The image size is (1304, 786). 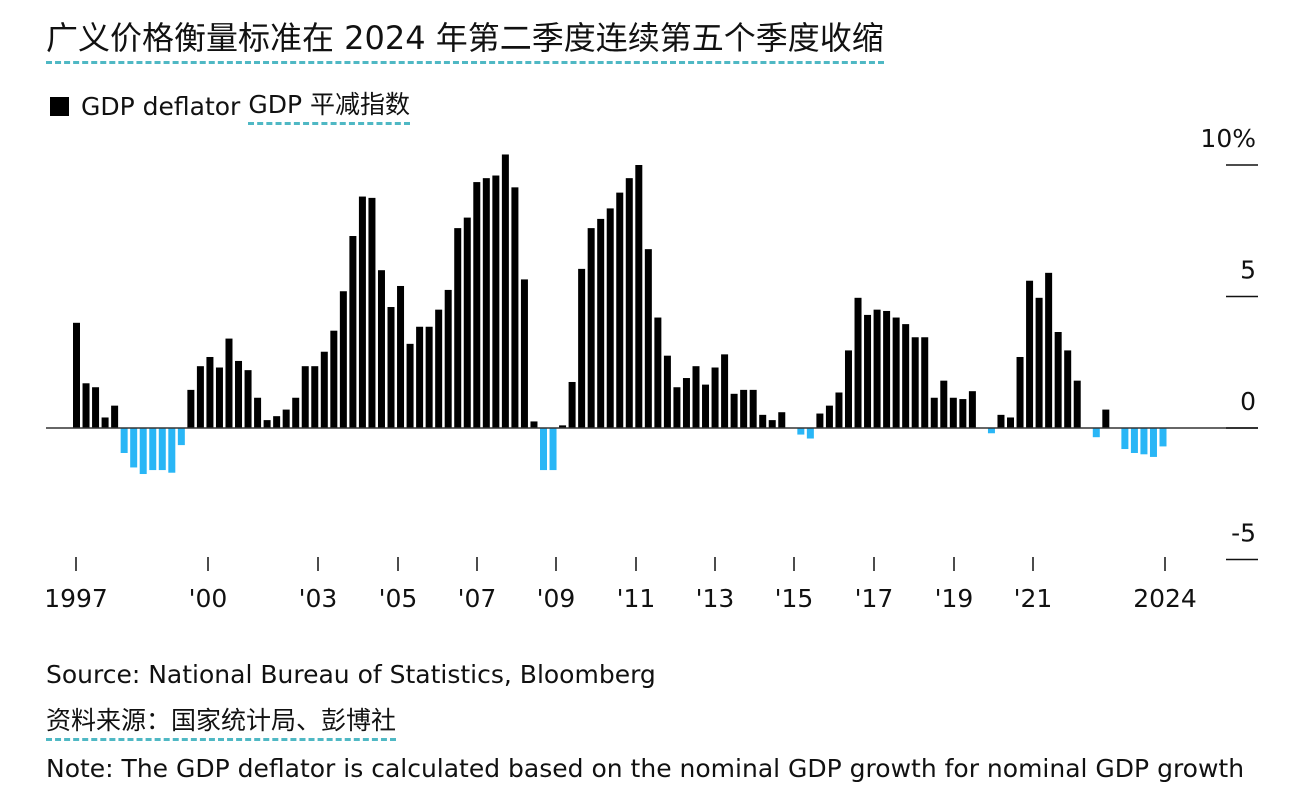 What do you see at coordinates (221, 722) in the screenshot?
I see `source-zh: 资料来源：国家统计局、彭博社` at bounding box center [221, 722].